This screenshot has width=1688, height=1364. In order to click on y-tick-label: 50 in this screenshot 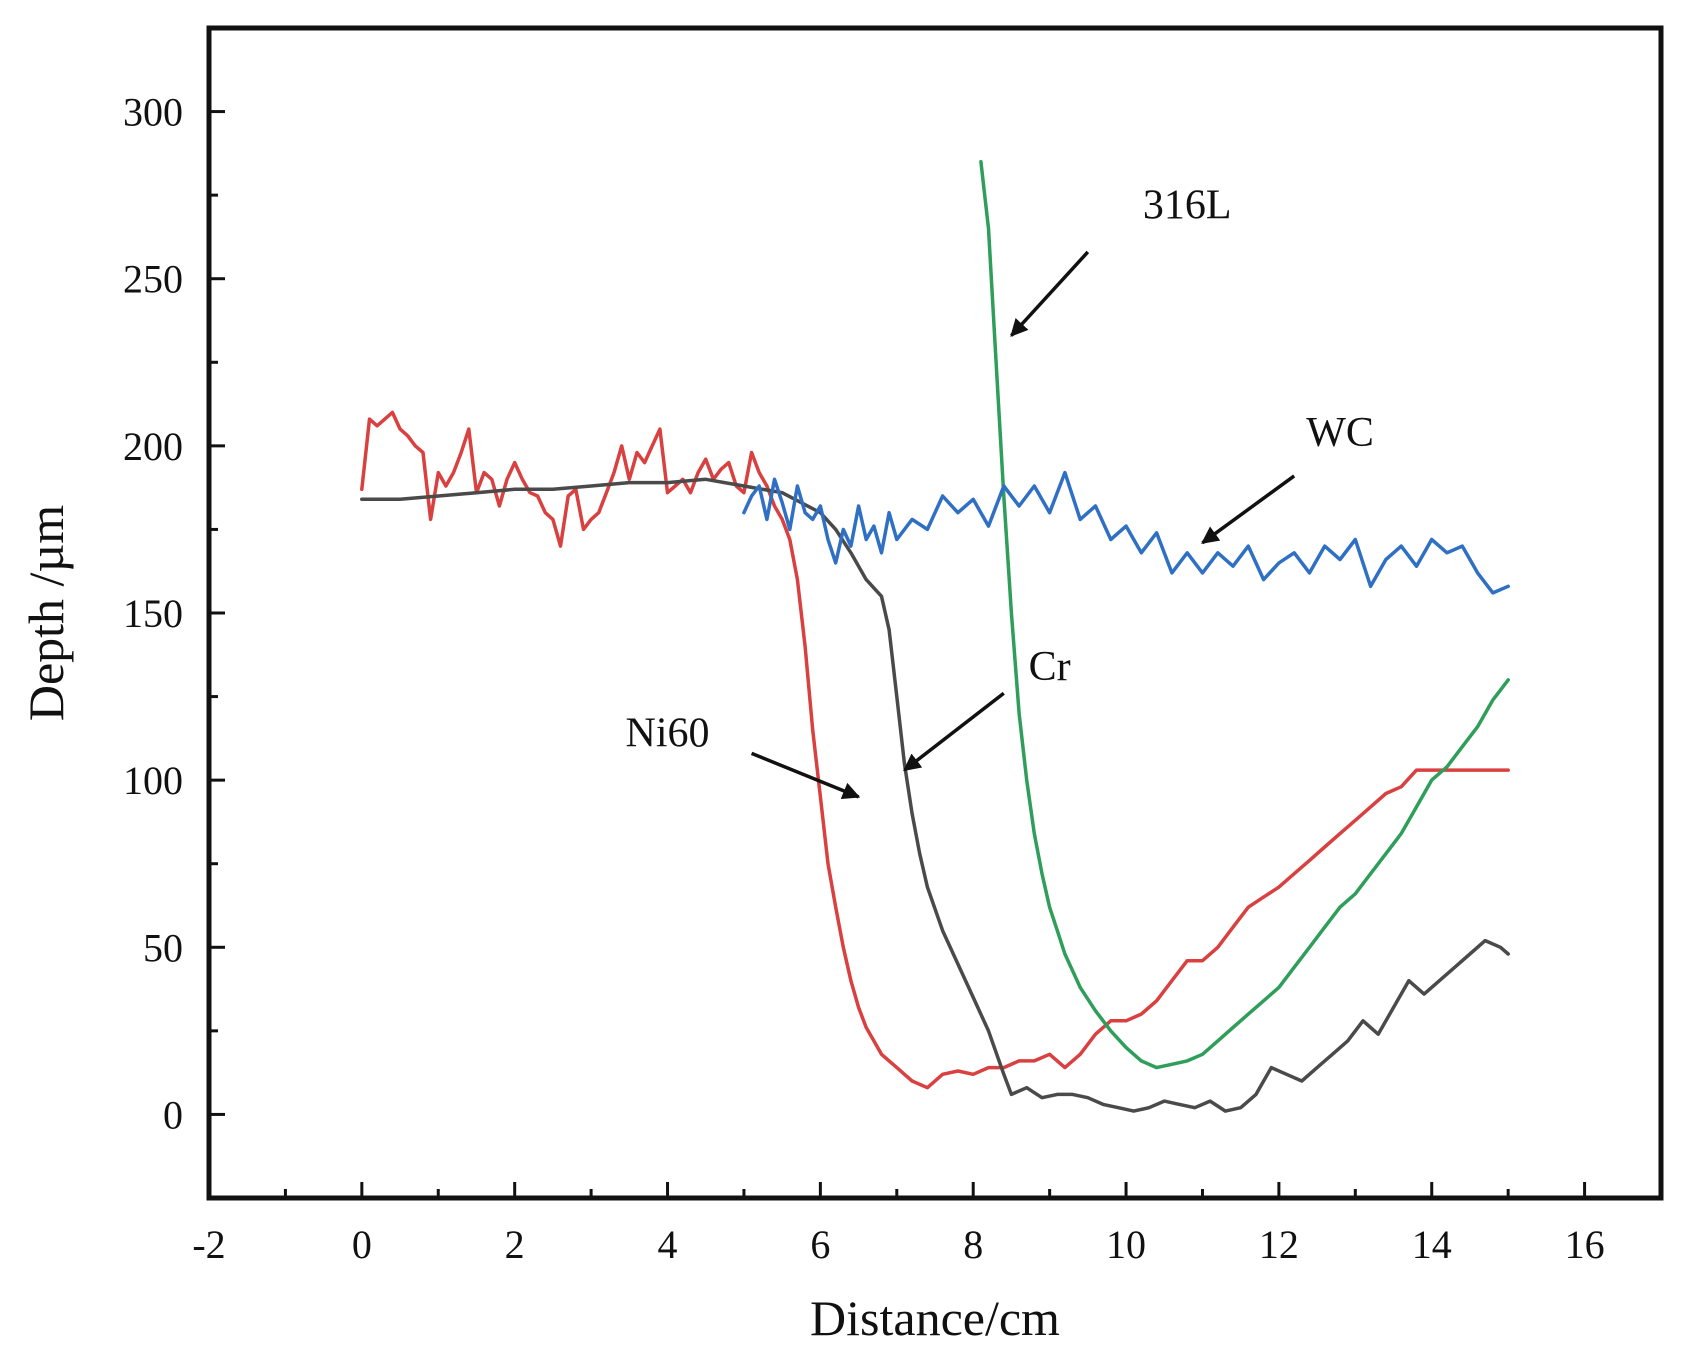, I will do `click(163, 947)`.